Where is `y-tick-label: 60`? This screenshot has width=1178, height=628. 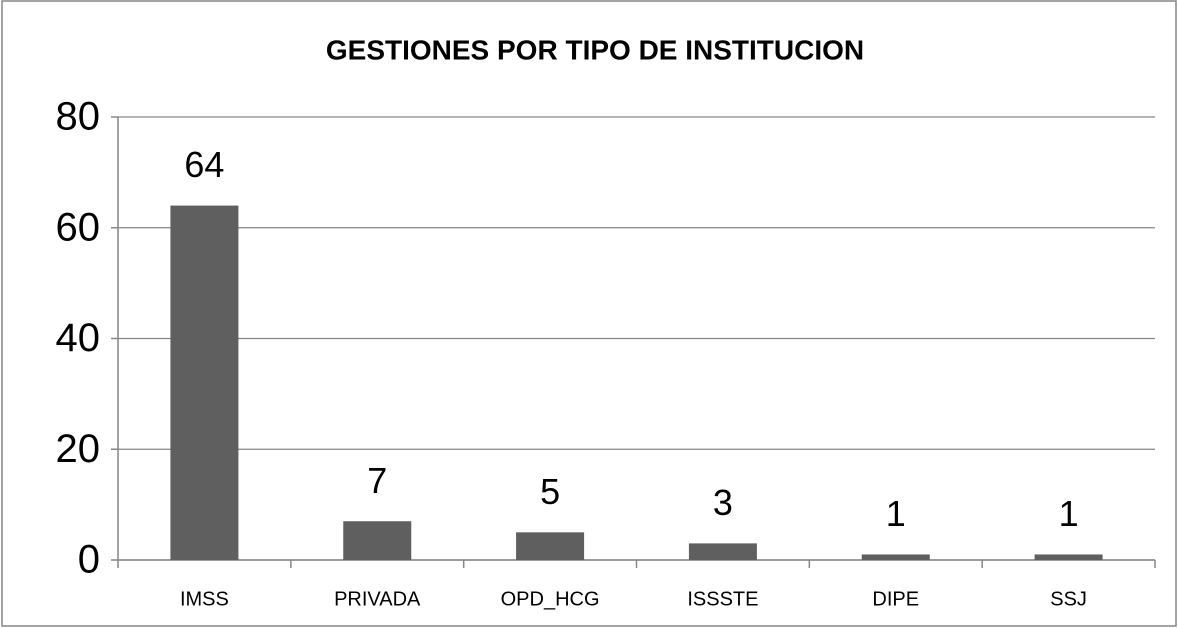 y-tick-label: 60 is located at coordinates (78, 227).